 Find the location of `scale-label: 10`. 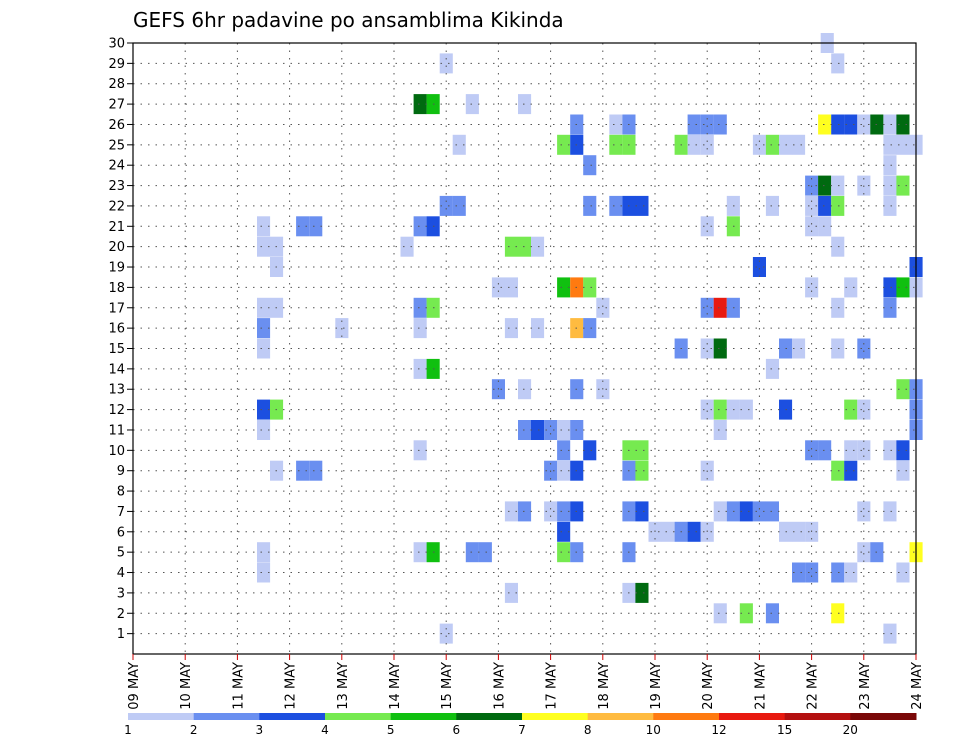

scale-label: 10 is located at coordinates (653, 730).